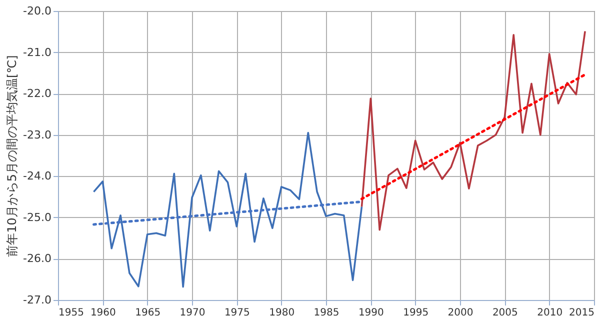 The image size is (600, 322). Describe the element at coordinates (550, 313) in the screenshot. I see `x-tick-label: 2010` at that location.